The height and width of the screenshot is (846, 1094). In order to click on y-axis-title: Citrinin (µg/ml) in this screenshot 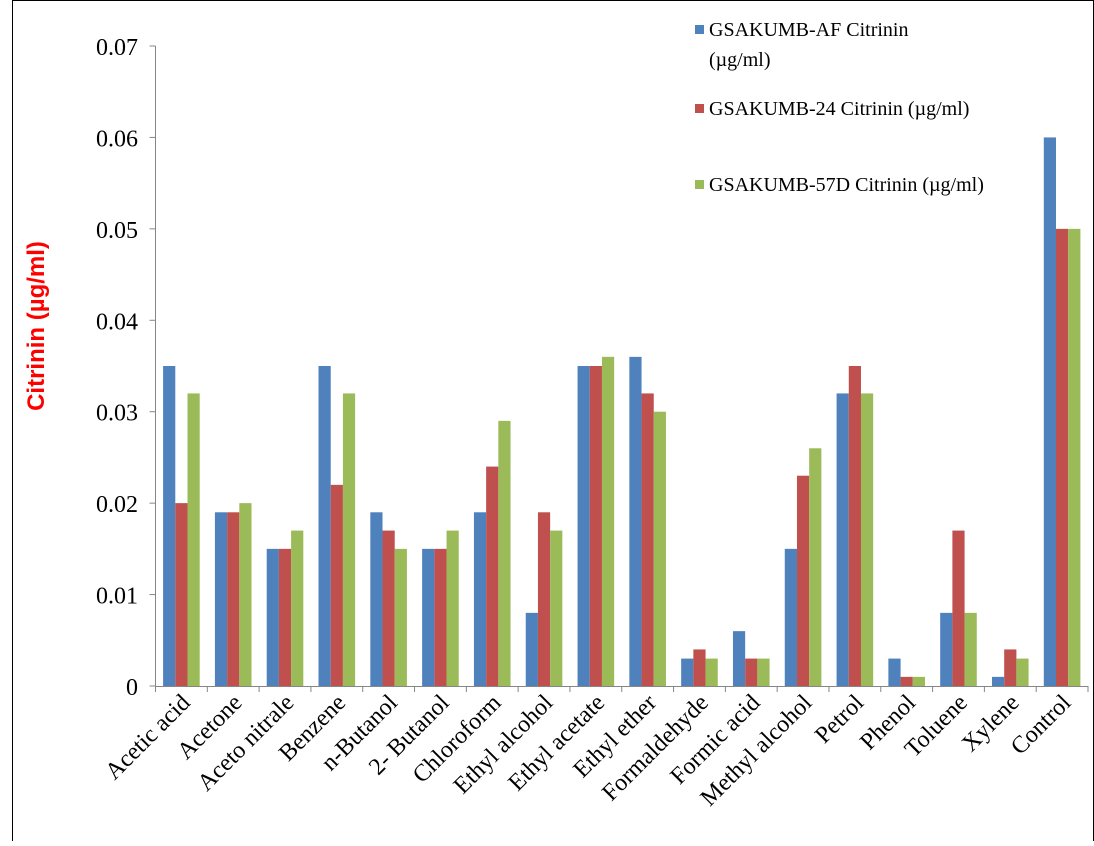, I will do `click(36, 326)`.